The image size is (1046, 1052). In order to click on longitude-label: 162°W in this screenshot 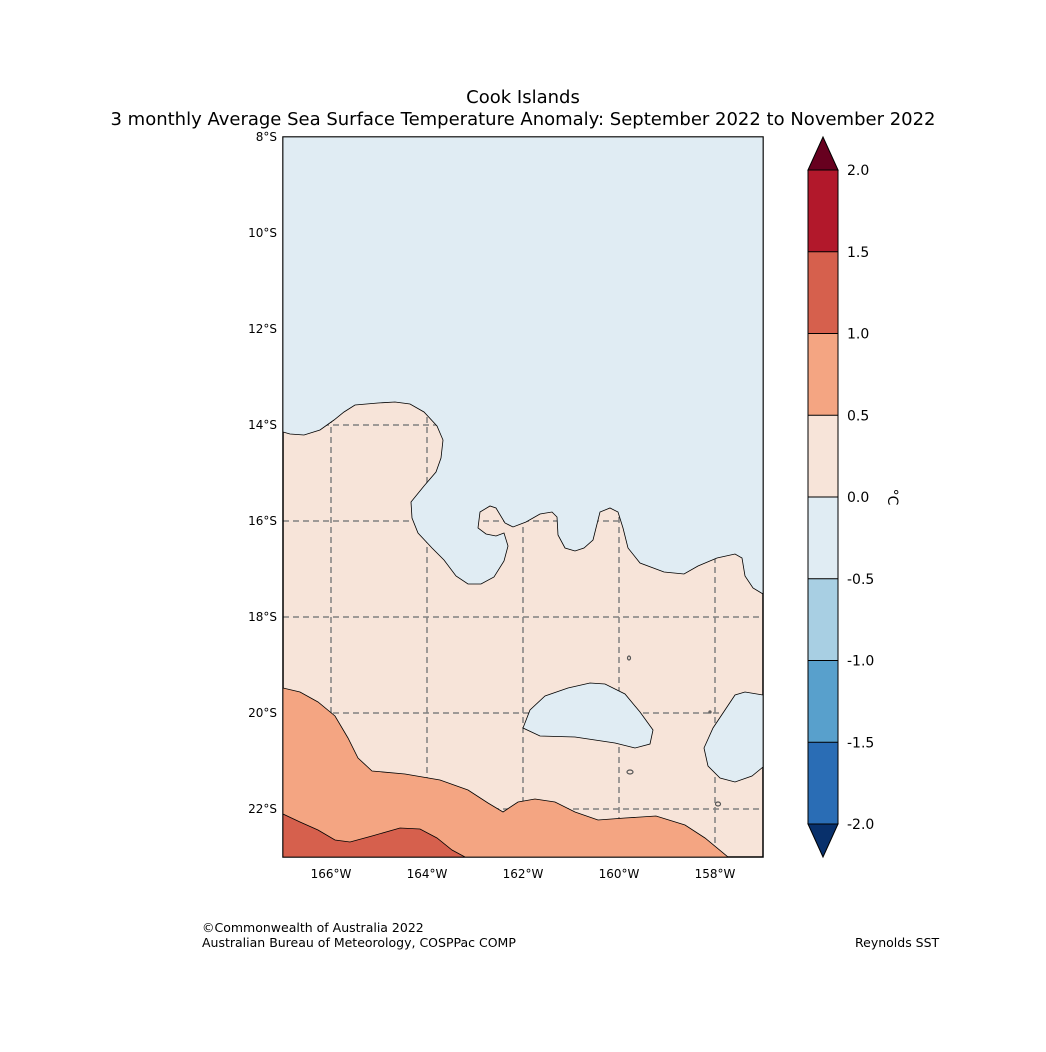, I will do `click(523, 874)`.